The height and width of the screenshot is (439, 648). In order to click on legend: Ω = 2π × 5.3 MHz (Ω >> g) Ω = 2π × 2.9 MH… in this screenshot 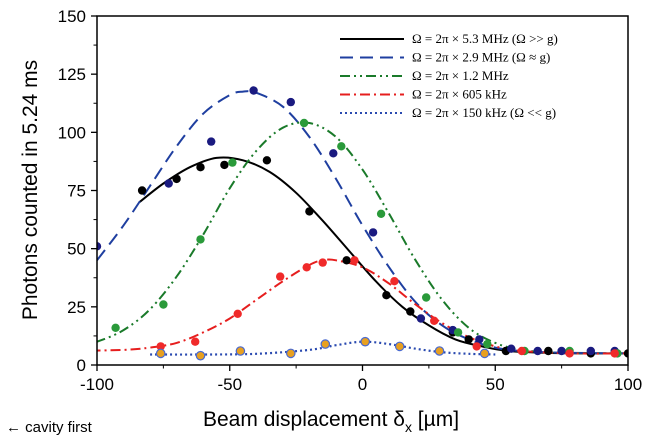, I will do `click(449, 75)`.